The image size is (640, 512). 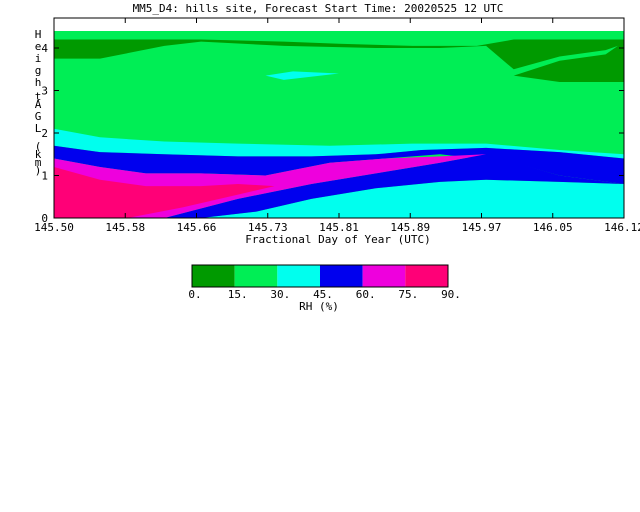 What do you see at coordinates (38, 154) in the screenshot?
I see `y-label-char: k` at bounding box center [38, 154].